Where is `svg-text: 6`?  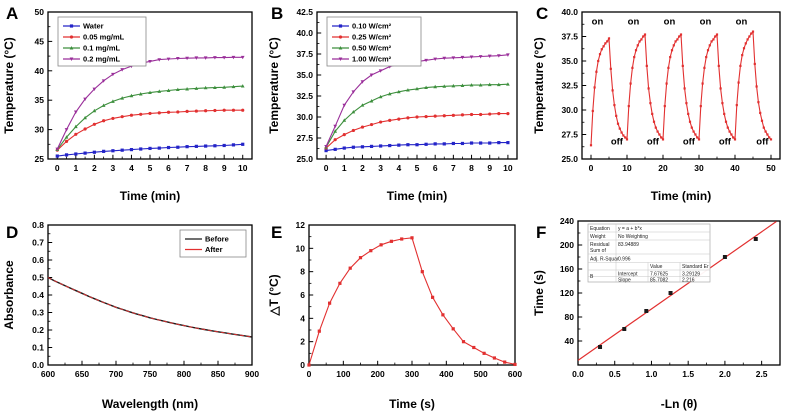
svg-text: 6 is located at coordinates (168, 168).